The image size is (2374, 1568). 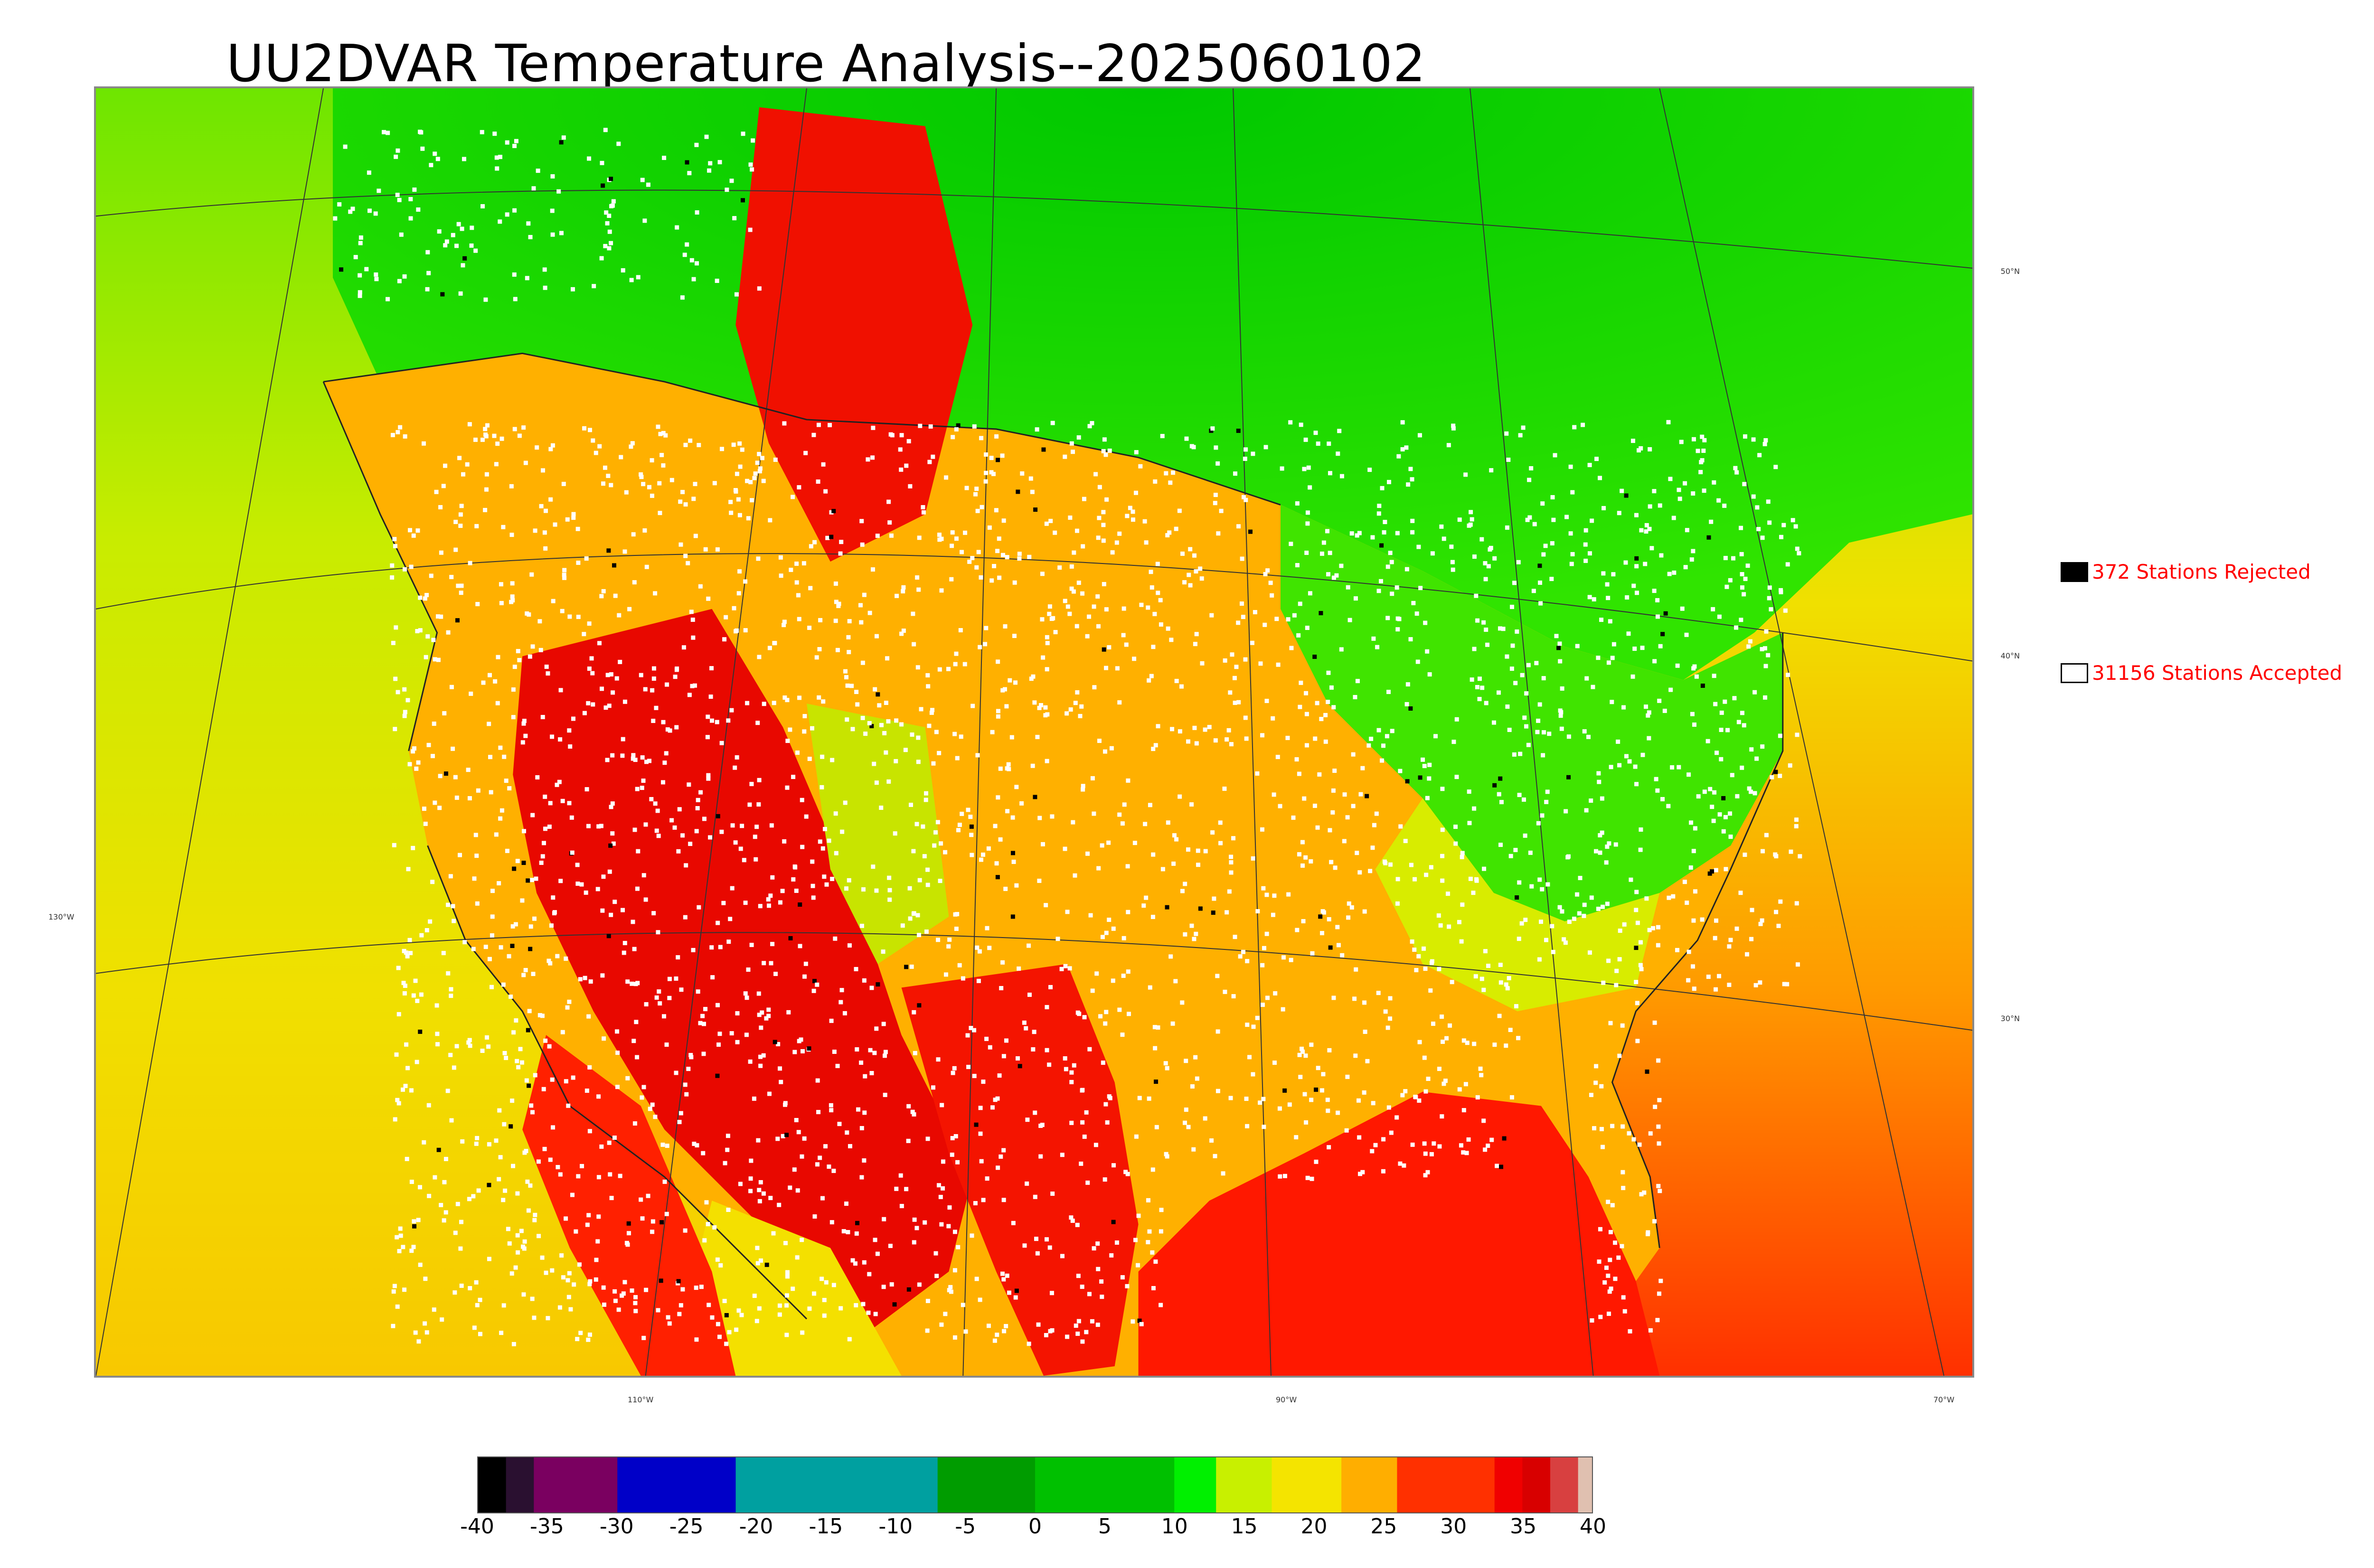 What do you see at coordinates (756, 1527) in the screenshot?
I see `colorbar-tick-label: -20` at bounding box center [756, 1527].